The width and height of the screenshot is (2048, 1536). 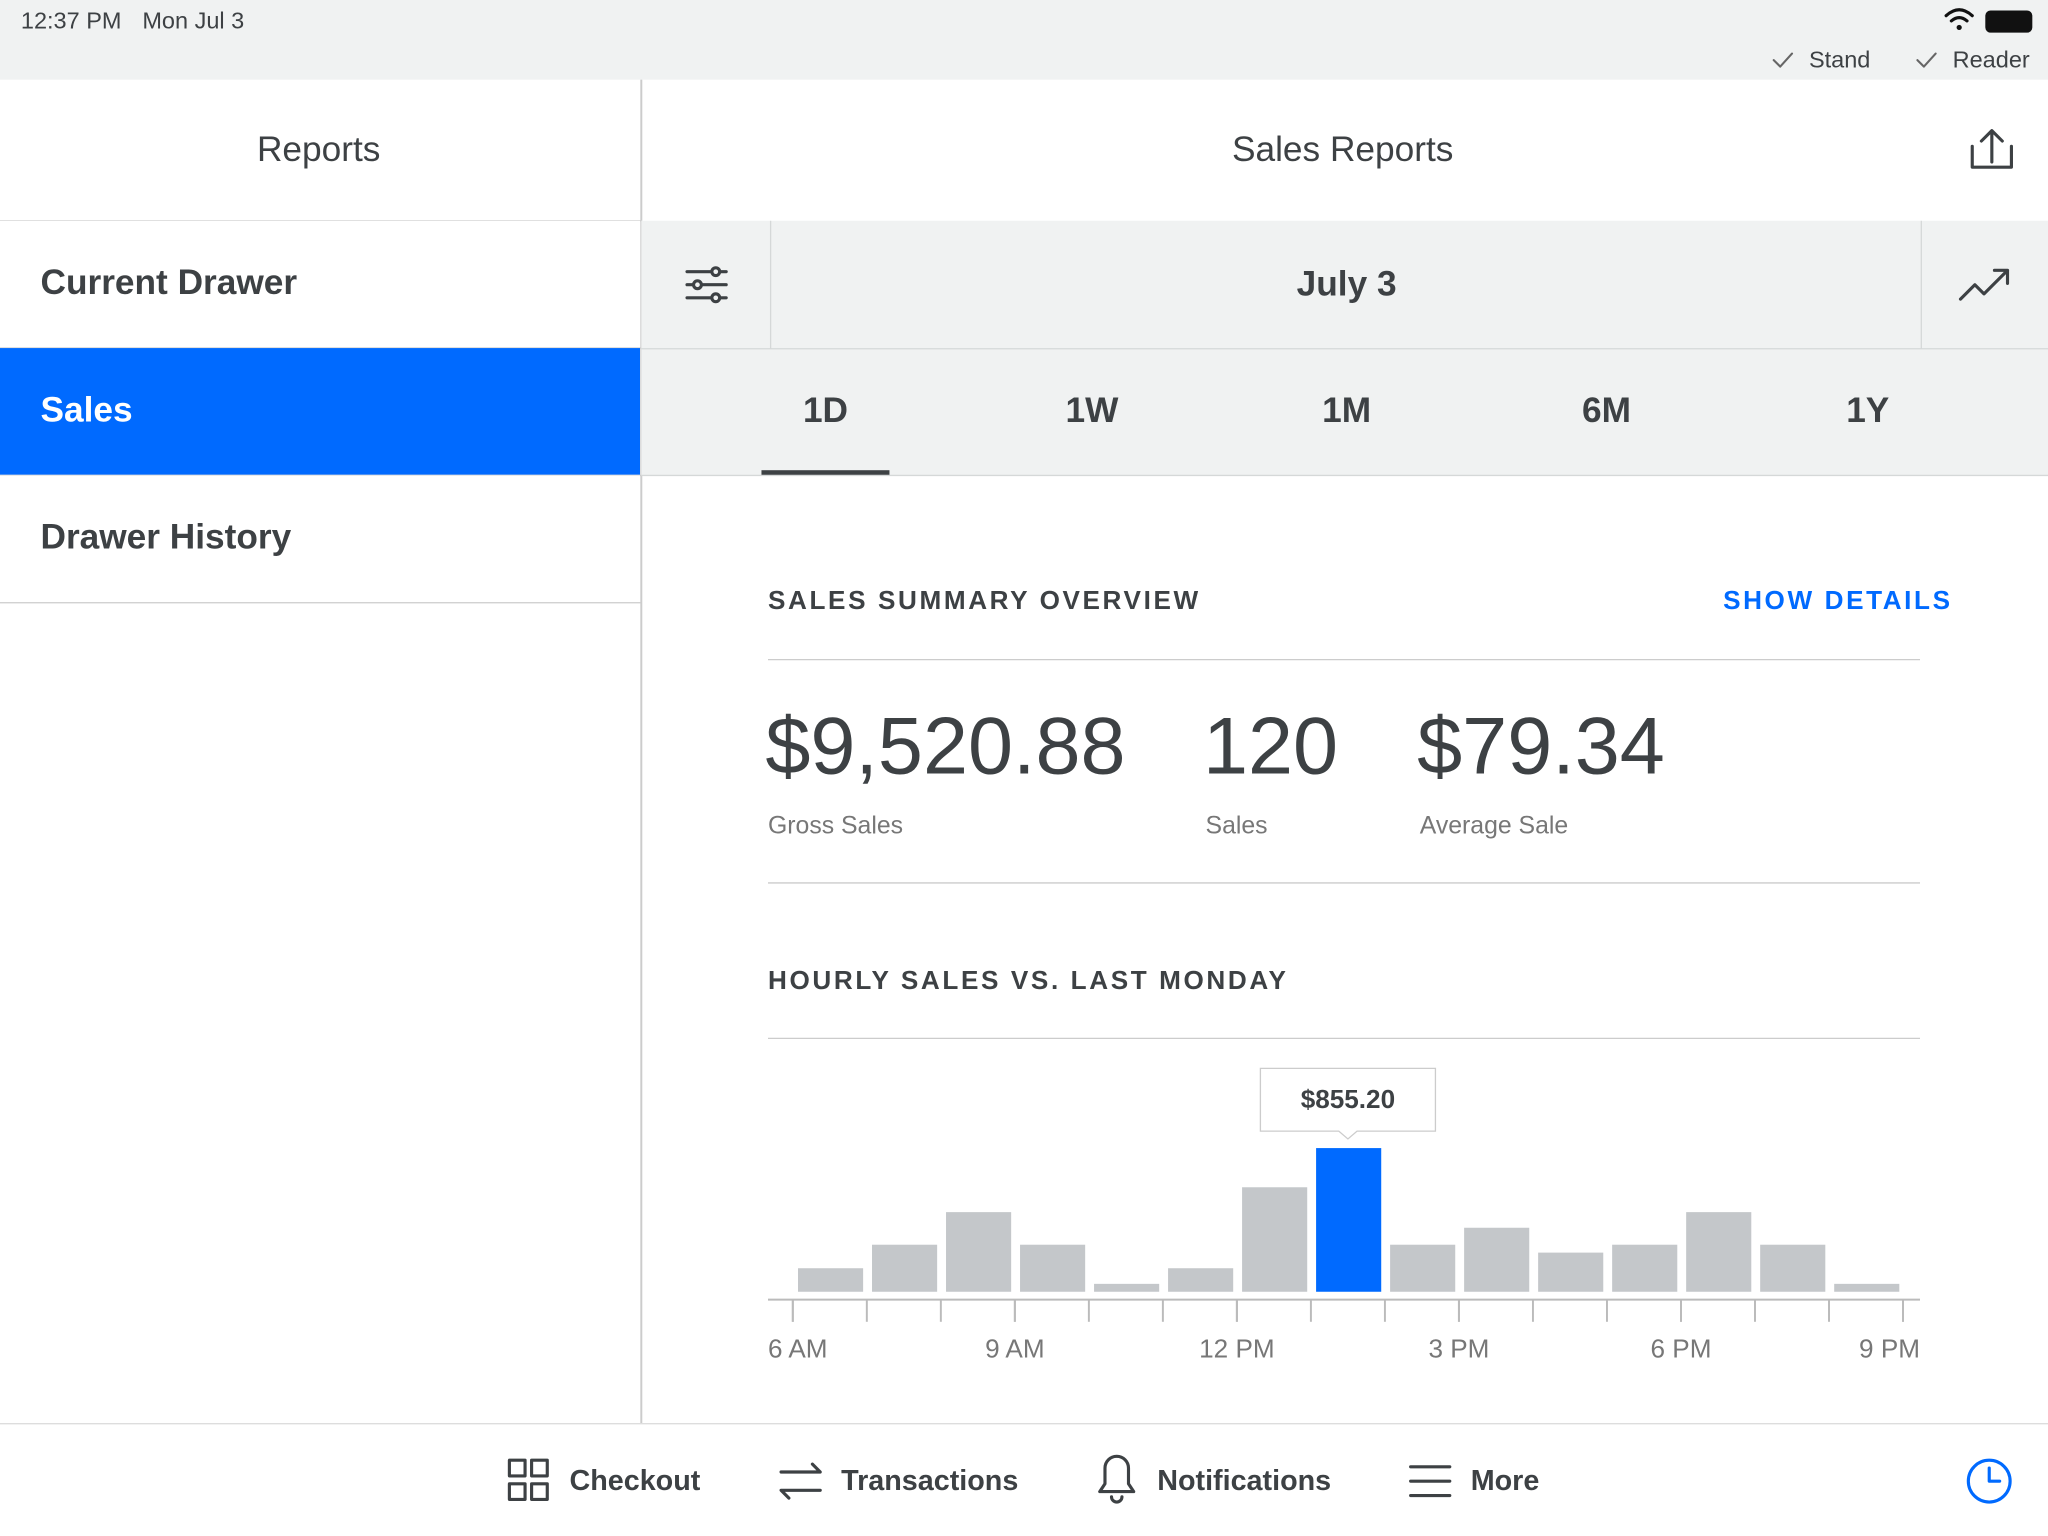 What do you see at coordinates (1994, 1474) in the screenshot?
I see `clock-hands` at bounding box center [1994, 1474].